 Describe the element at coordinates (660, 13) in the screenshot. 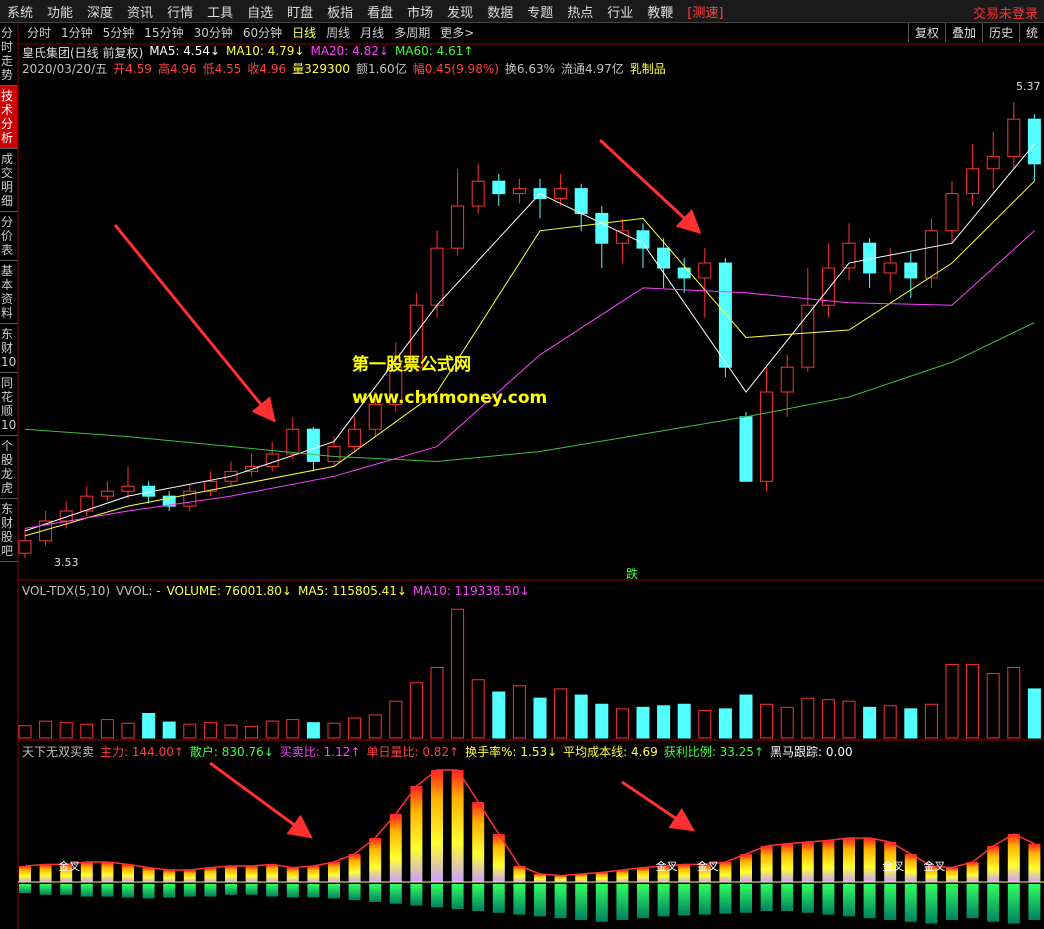

I see `menu-item: 教鞭` at that location.